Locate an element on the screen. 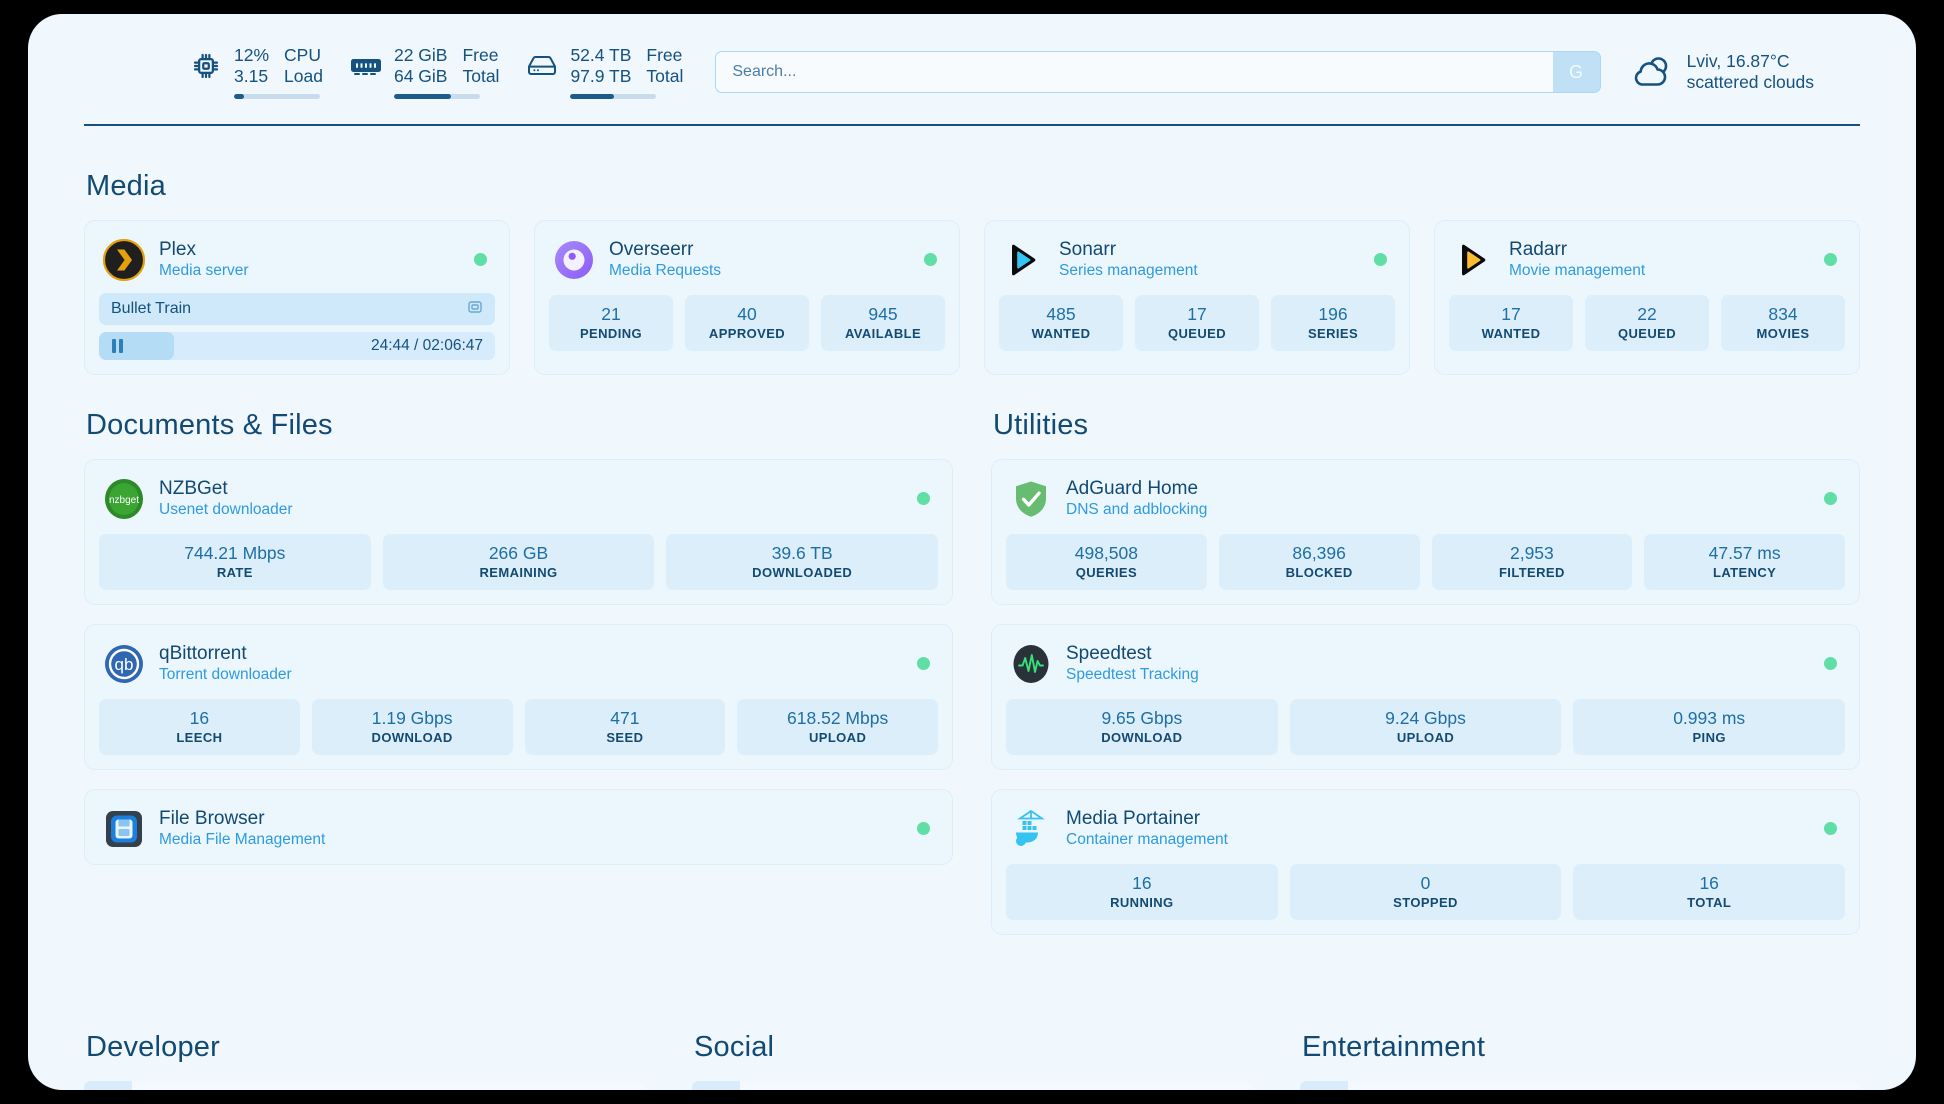  stat-tile-filtered: 2,953 FILTERED is located at coordinates (1532, 562).